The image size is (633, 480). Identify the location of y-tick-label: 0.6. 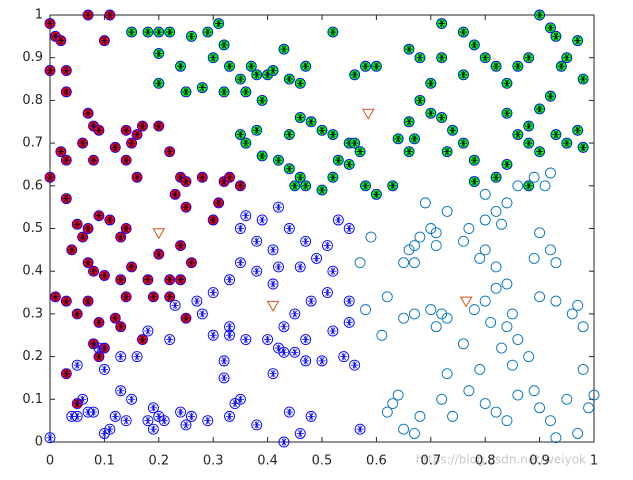
(32, 185).